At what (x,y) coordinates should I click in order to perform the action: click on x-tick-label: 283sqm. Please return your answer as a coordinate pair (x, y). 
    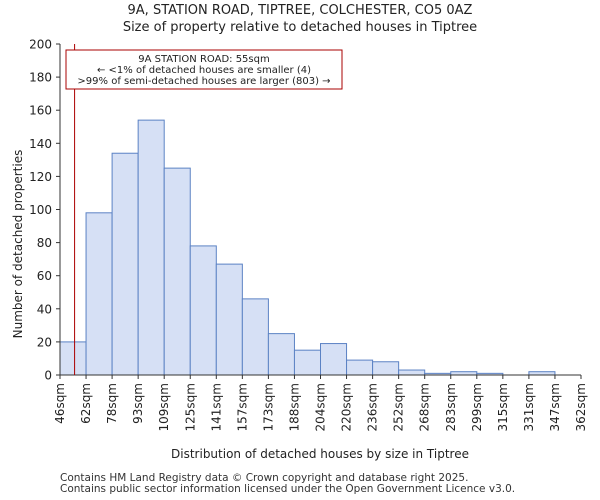
    Looking at the image, I should click on (451, 407).